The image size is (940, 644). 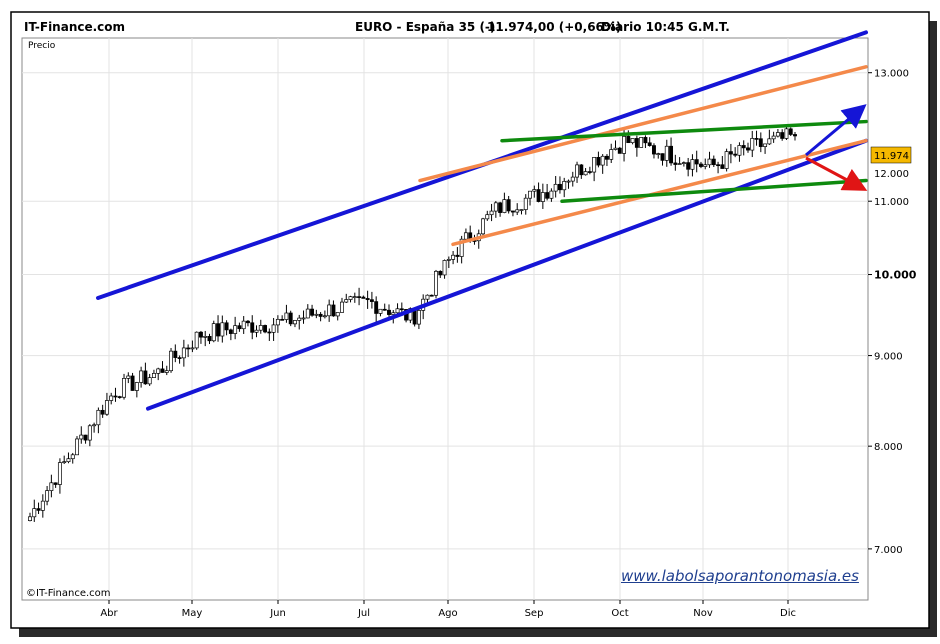 What do you see at coordinates (425, 27) in the screenshot?
I see `instrument-label: EURO - España 35 (-)` at bounding box center [425, 27].